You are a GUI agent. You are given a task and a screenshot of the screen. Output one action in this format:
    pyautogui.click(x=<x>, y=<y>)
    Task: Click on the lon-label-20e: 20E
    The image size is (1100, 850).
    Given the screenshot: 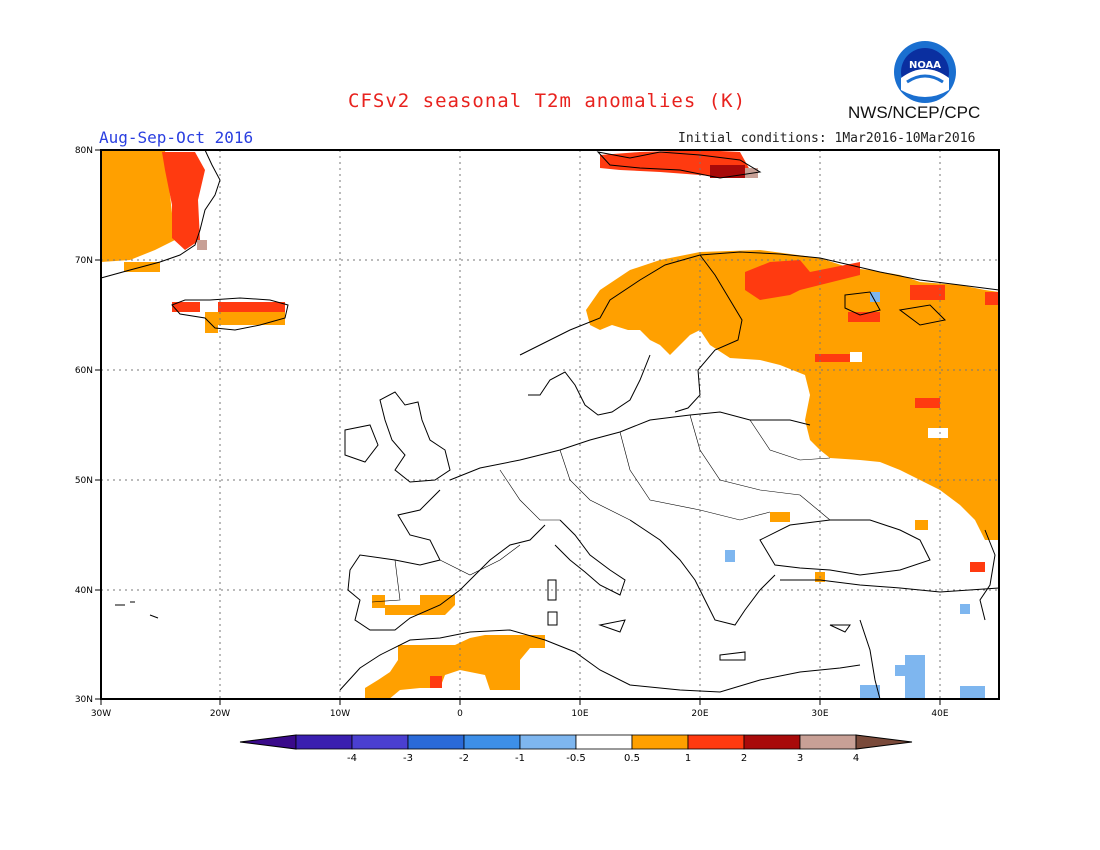 What is the action you would take?
    pyautogui.click(x=699, y=714)
    